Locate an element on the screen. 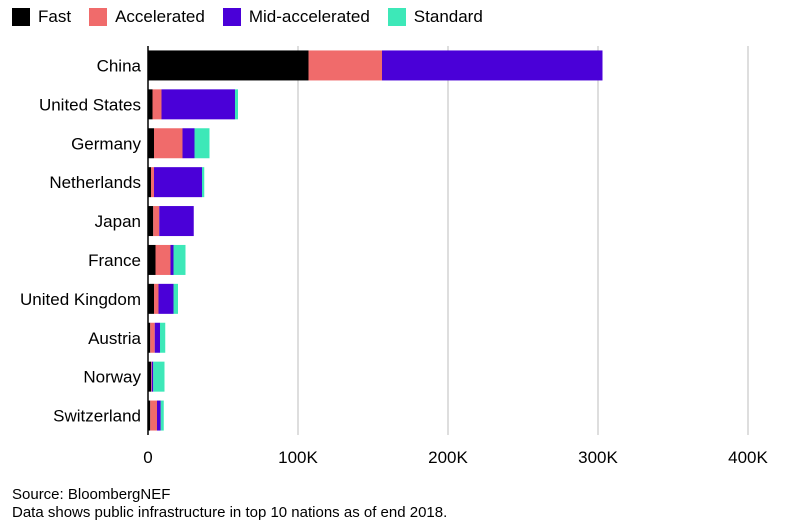 This screenshot has height=526, width=800. x-tick-label: 0 is located at coordinates (147, 457).